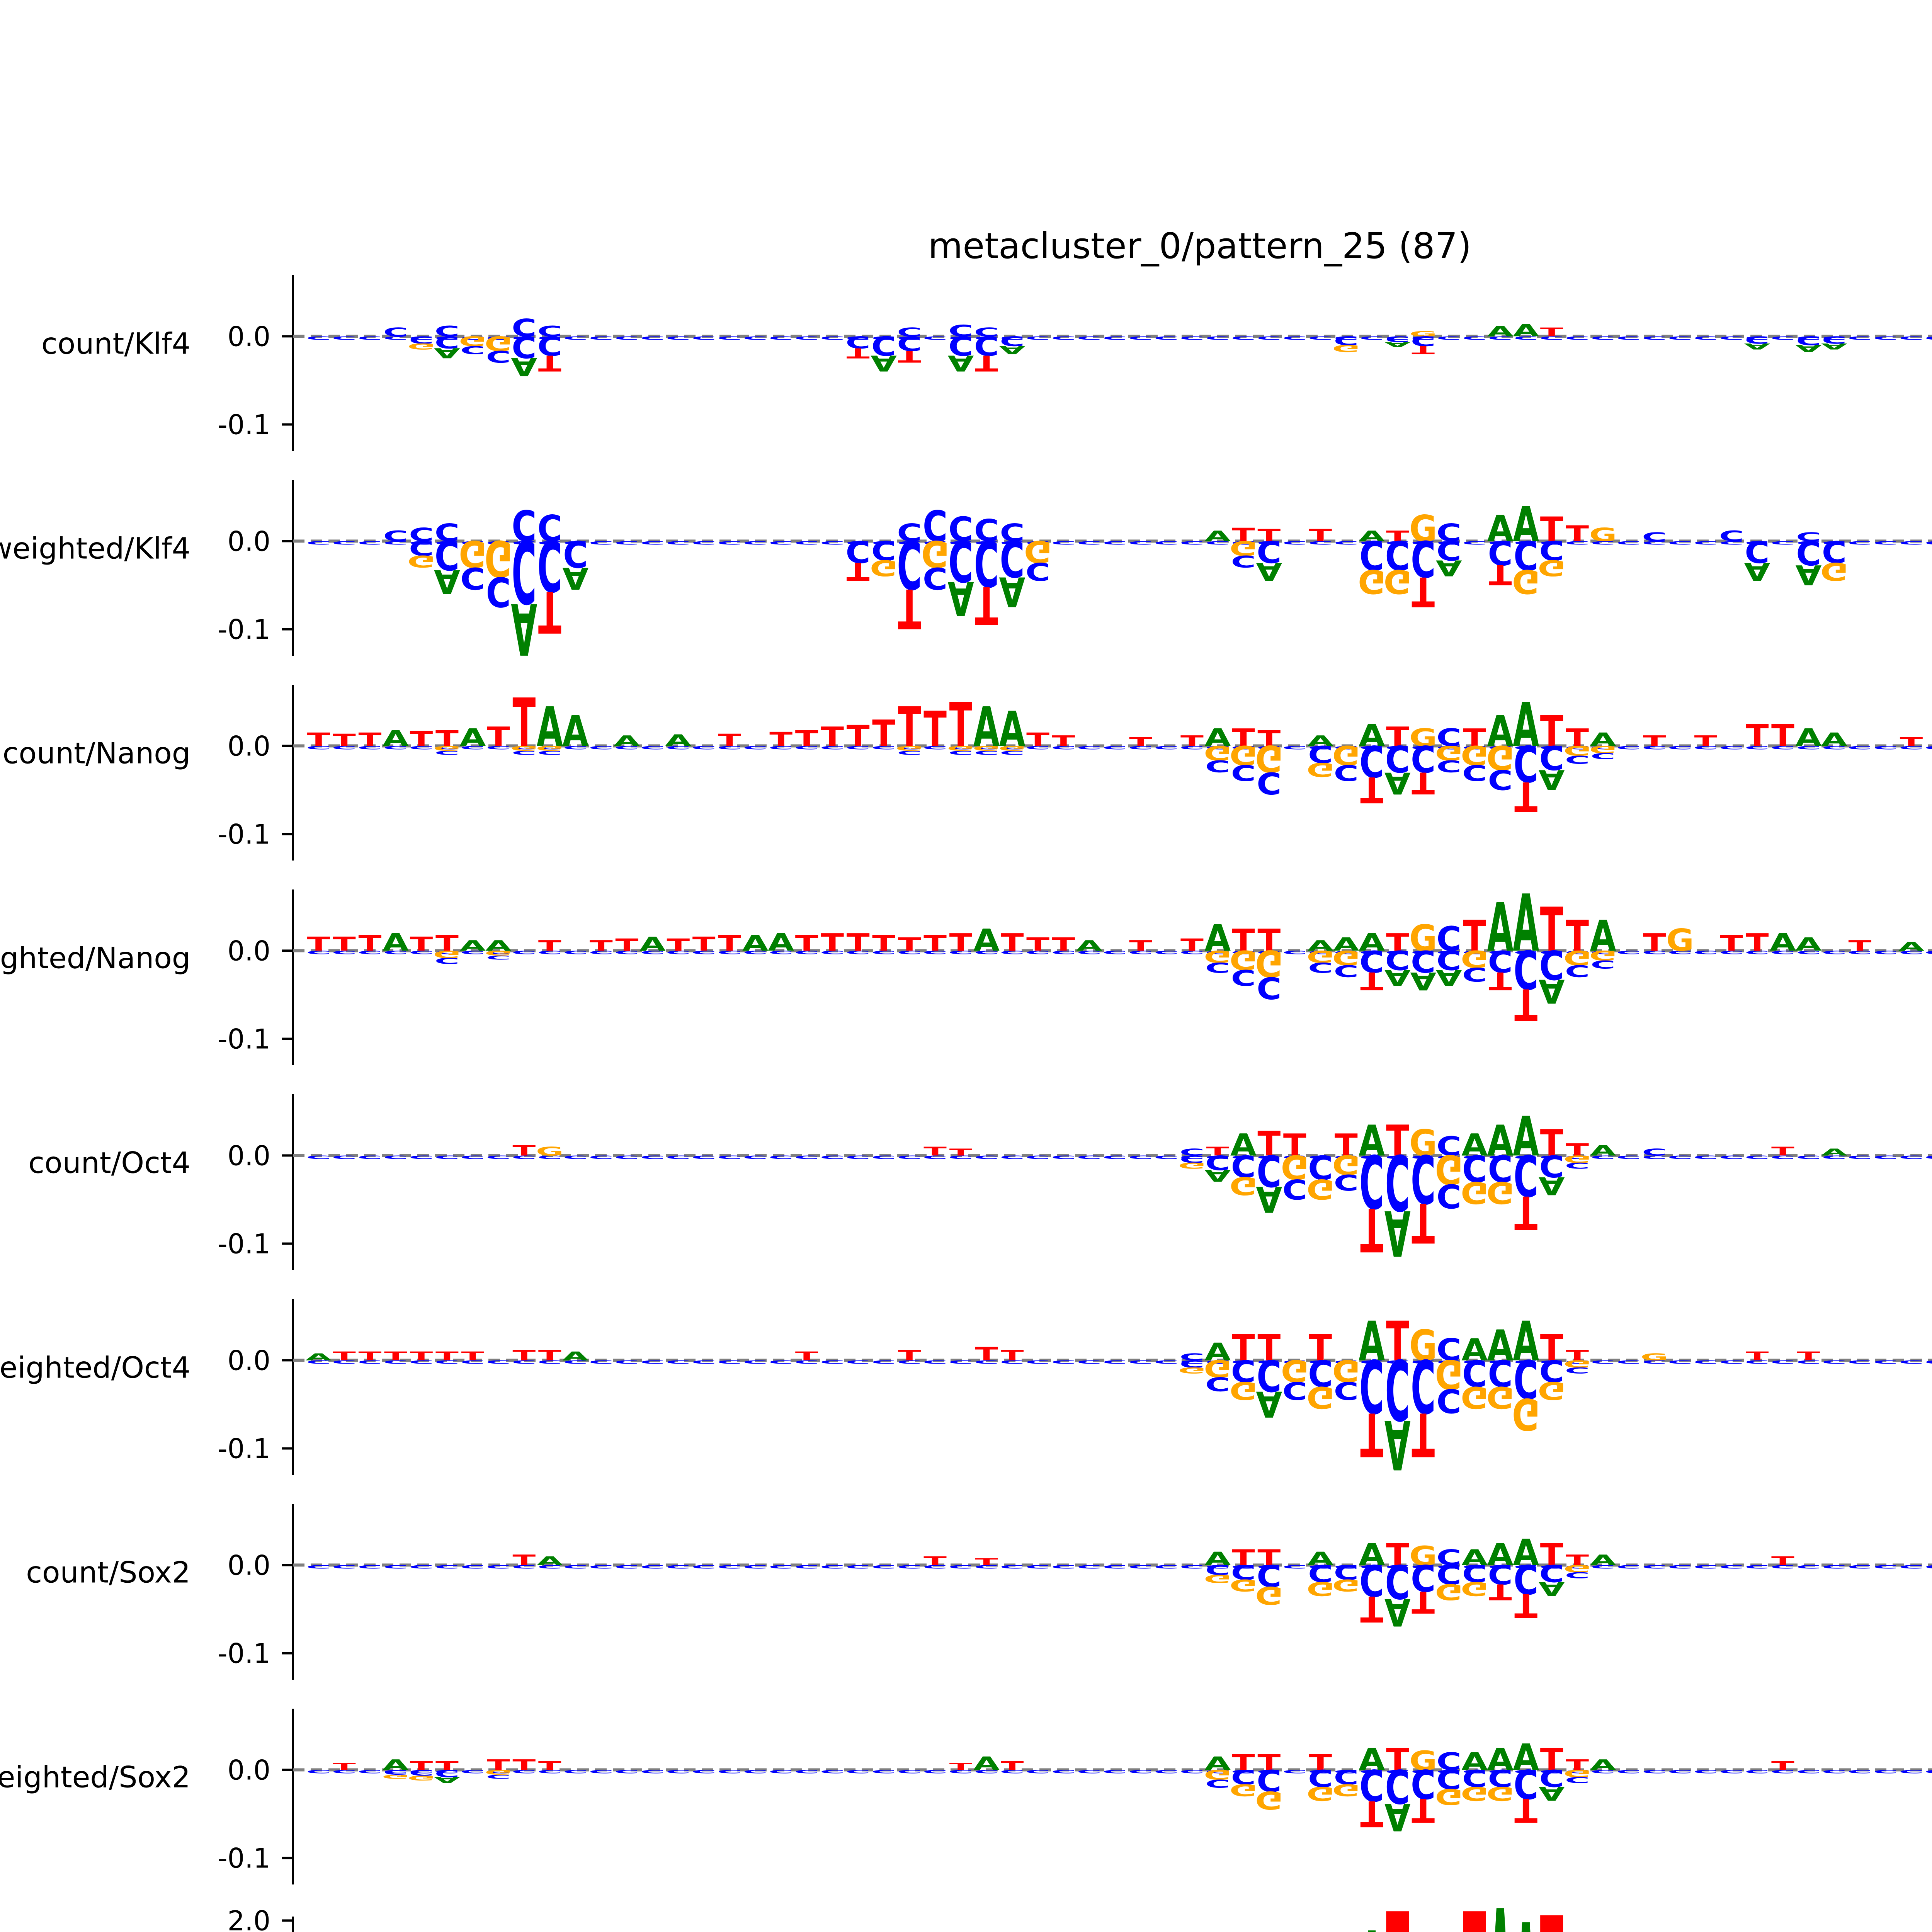 This screenshot has width=1932, height=1932. What do you see at coordinates (1706, 1931) in the screenshot?
I see `ic-letter: T` at bounding box center [1706, 1931].